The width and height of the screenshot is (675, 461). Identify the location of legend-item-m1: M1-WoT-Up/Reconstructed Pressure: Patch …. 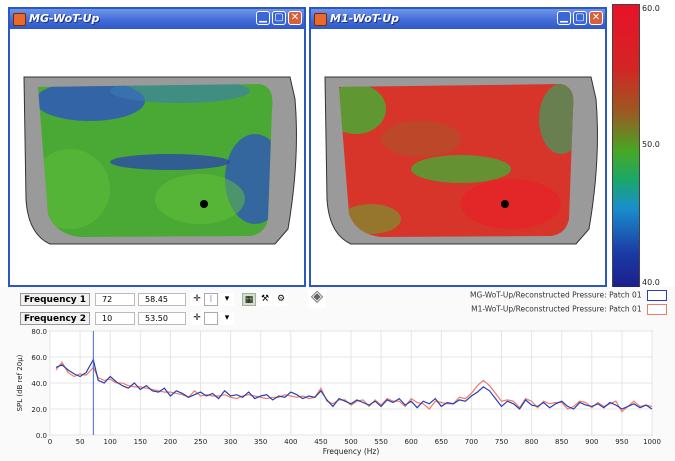
(569, 309).